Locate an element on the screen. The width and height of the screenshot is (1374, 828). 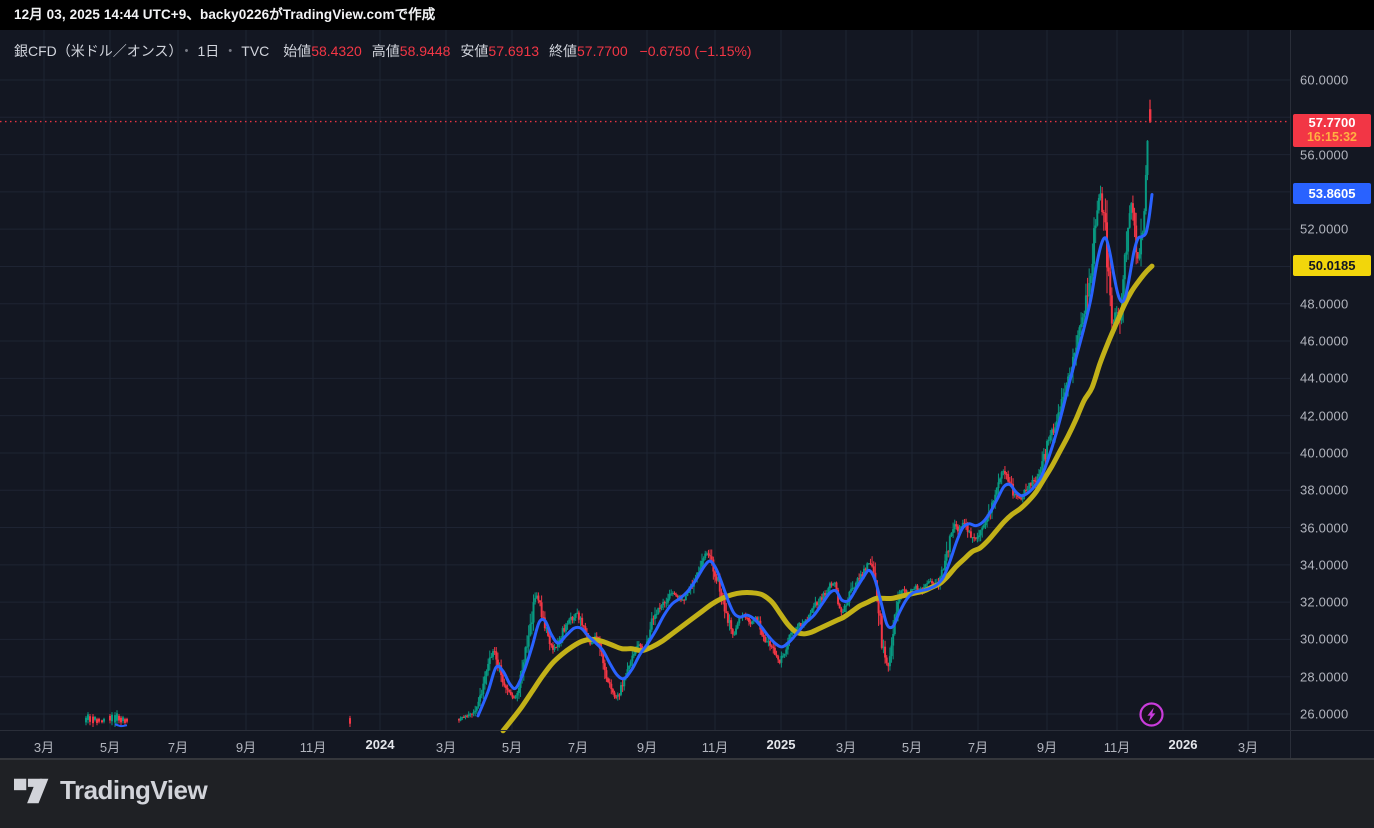
price-tick-label: 28.0000 is located at coordinates (1324, 677).